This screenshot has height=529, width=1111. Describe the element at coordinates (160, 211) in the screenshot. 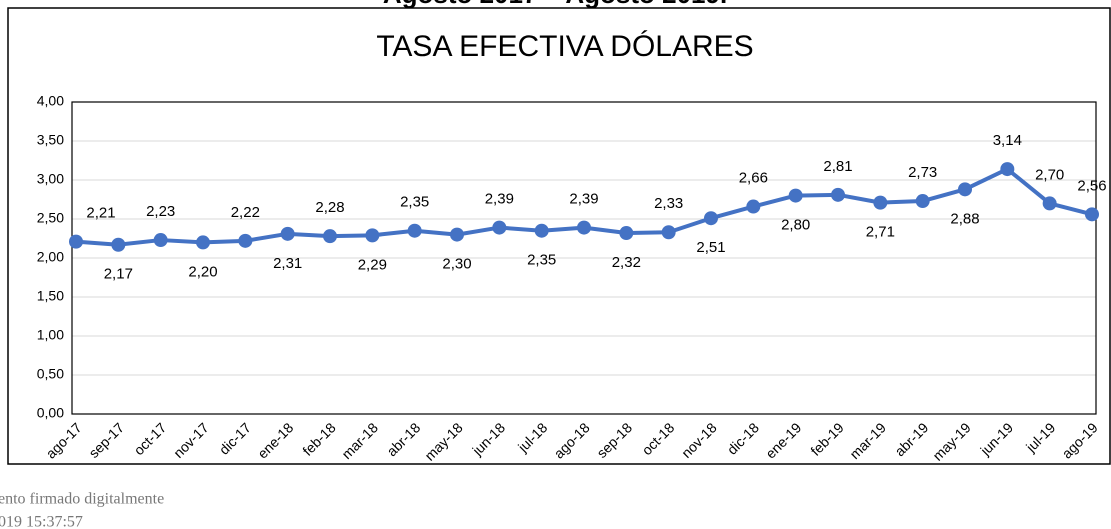

I see `data-label: 2,23` at that location.